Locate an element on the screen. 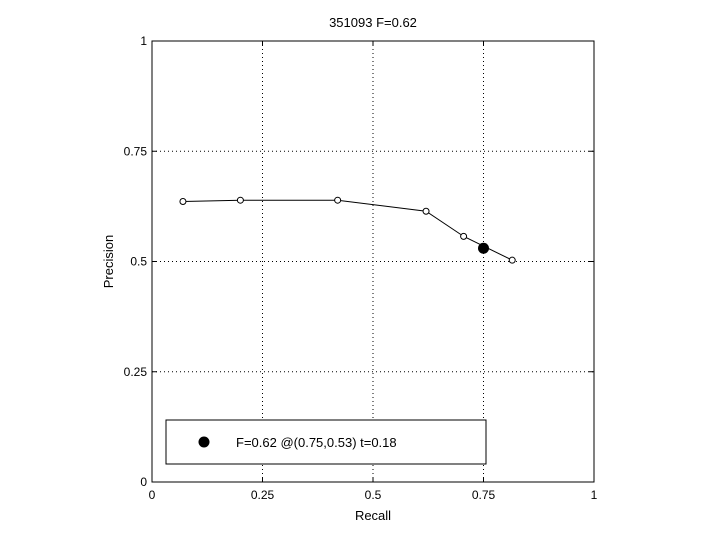 This screenshot has height=540, width=720. y-axis-label: Precision is located at coordinates (108, 261).